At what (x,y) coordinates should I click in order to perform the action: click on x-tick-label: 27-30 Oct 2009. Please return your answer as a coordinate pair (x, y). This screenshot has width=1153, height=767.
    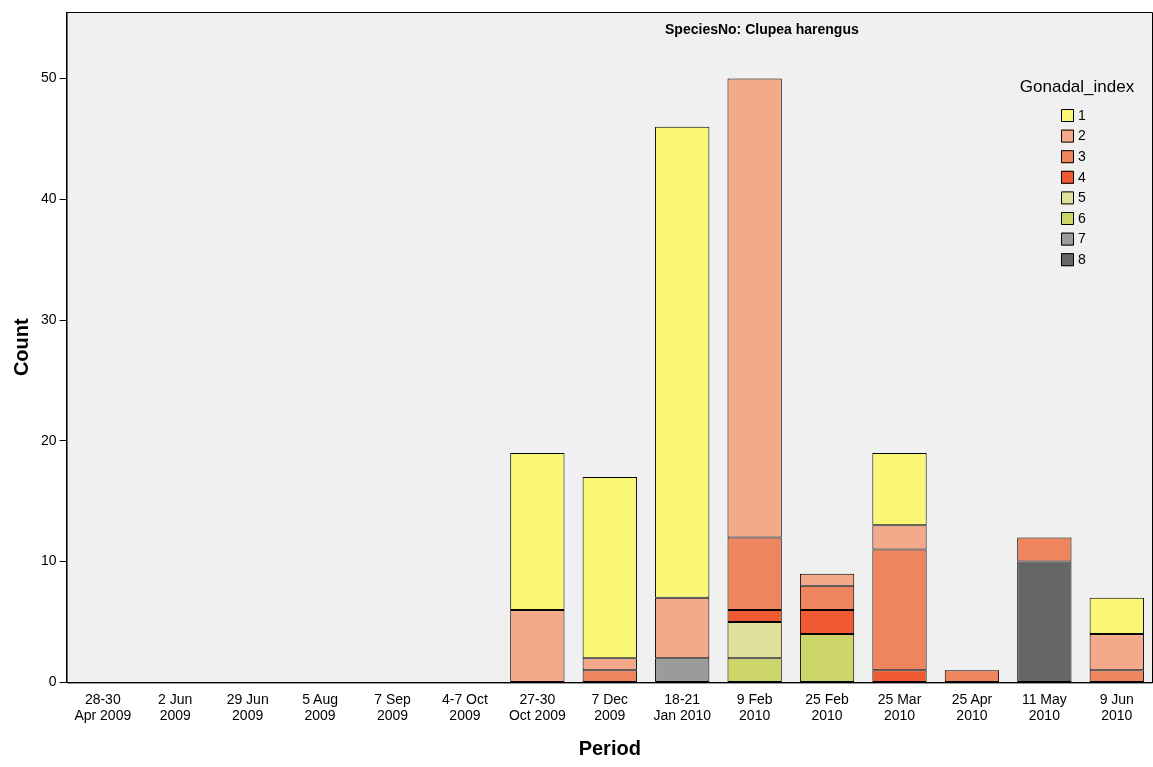
    Looking at the image, I should click on (537, 707).